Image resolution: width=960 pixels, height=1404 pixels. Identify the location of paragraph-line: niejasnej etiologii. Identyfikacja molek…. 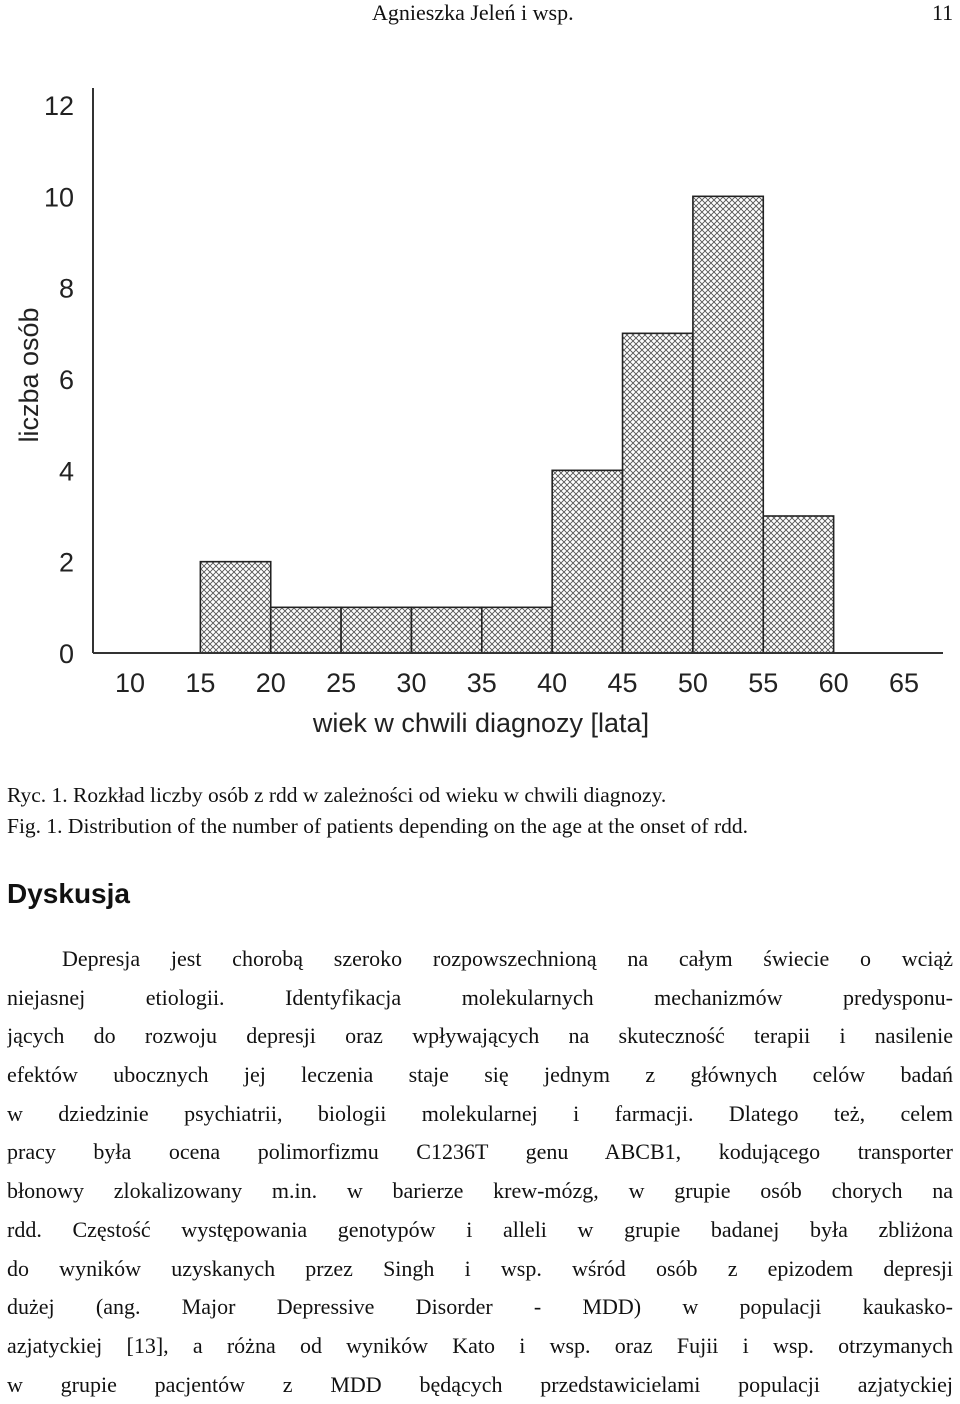
(480, 998).